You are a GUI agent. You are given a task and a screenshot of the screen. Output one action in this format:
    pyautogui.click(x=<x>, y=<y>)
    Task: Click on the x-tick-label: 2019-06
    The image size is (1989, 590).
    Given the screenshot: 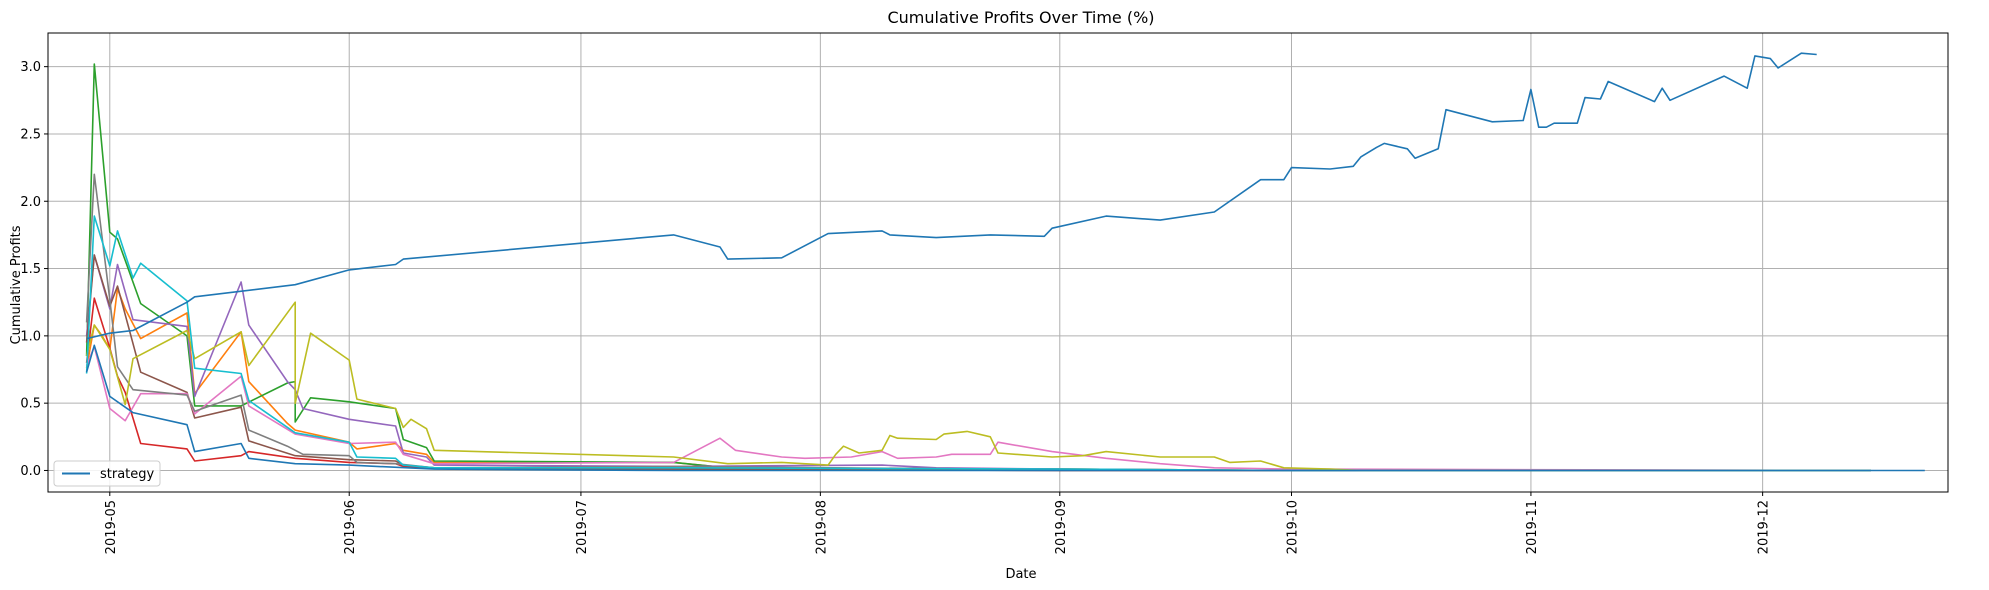 What is the action you would take?
    pyautogui.click(x=350, y=527)
    